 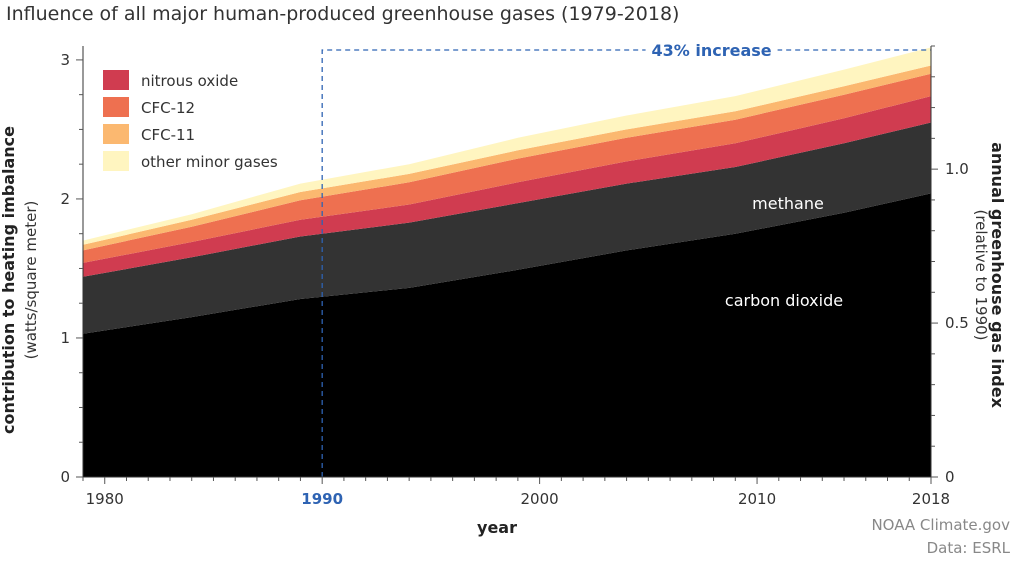 What do you see at coordinates (940, 525) in the screenshot?
I see `credit-line-1: NOAA Climate.gov` at bounding box center [940, 525].